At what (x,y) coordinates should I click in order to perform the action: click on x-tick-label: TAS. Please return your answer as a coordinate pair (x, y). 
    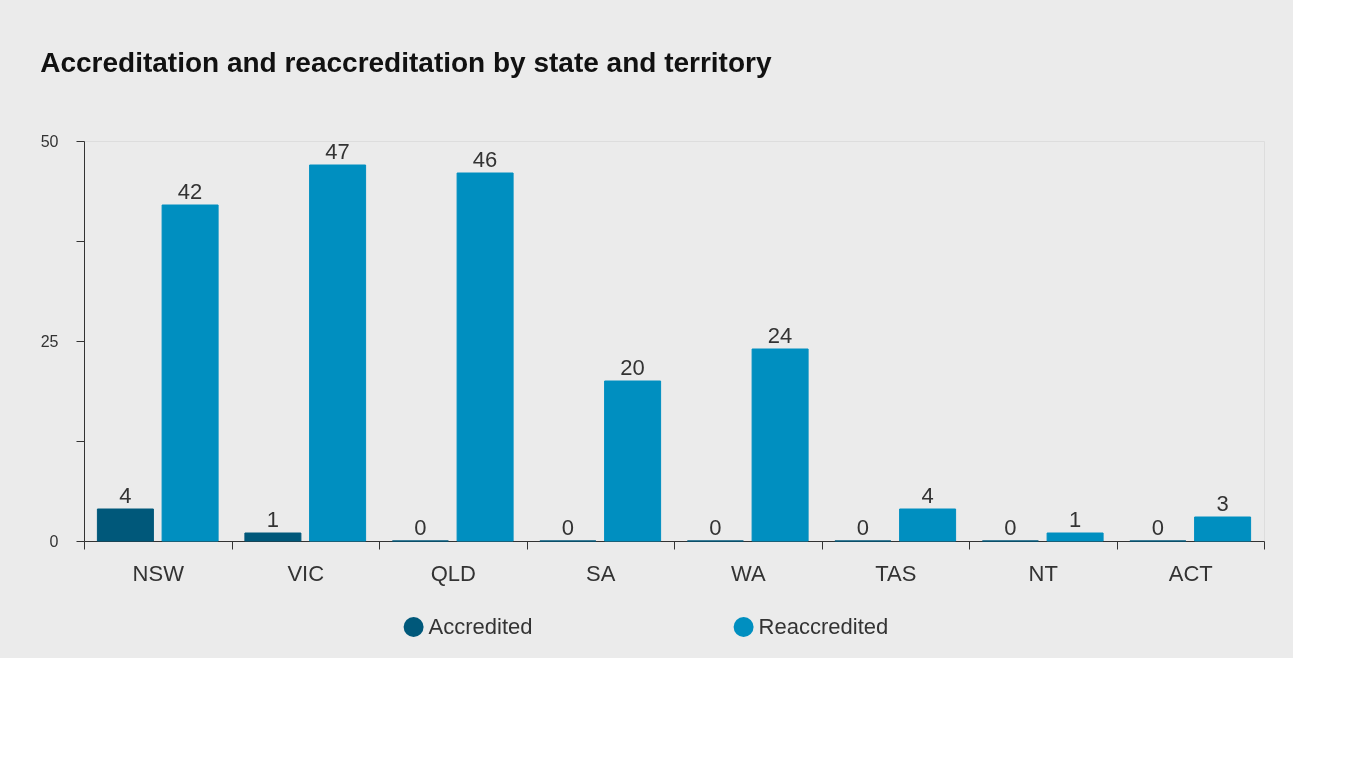
    Looking at the image, I should click on (896, 573).